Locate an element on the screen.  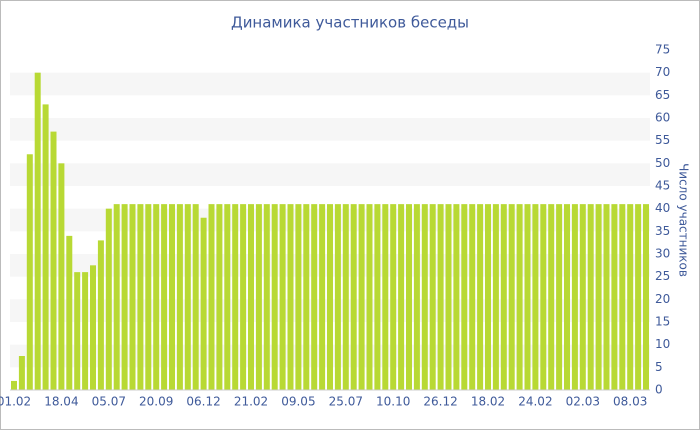
x-tick-label: 20.09 is located at coordinates (156, 402).